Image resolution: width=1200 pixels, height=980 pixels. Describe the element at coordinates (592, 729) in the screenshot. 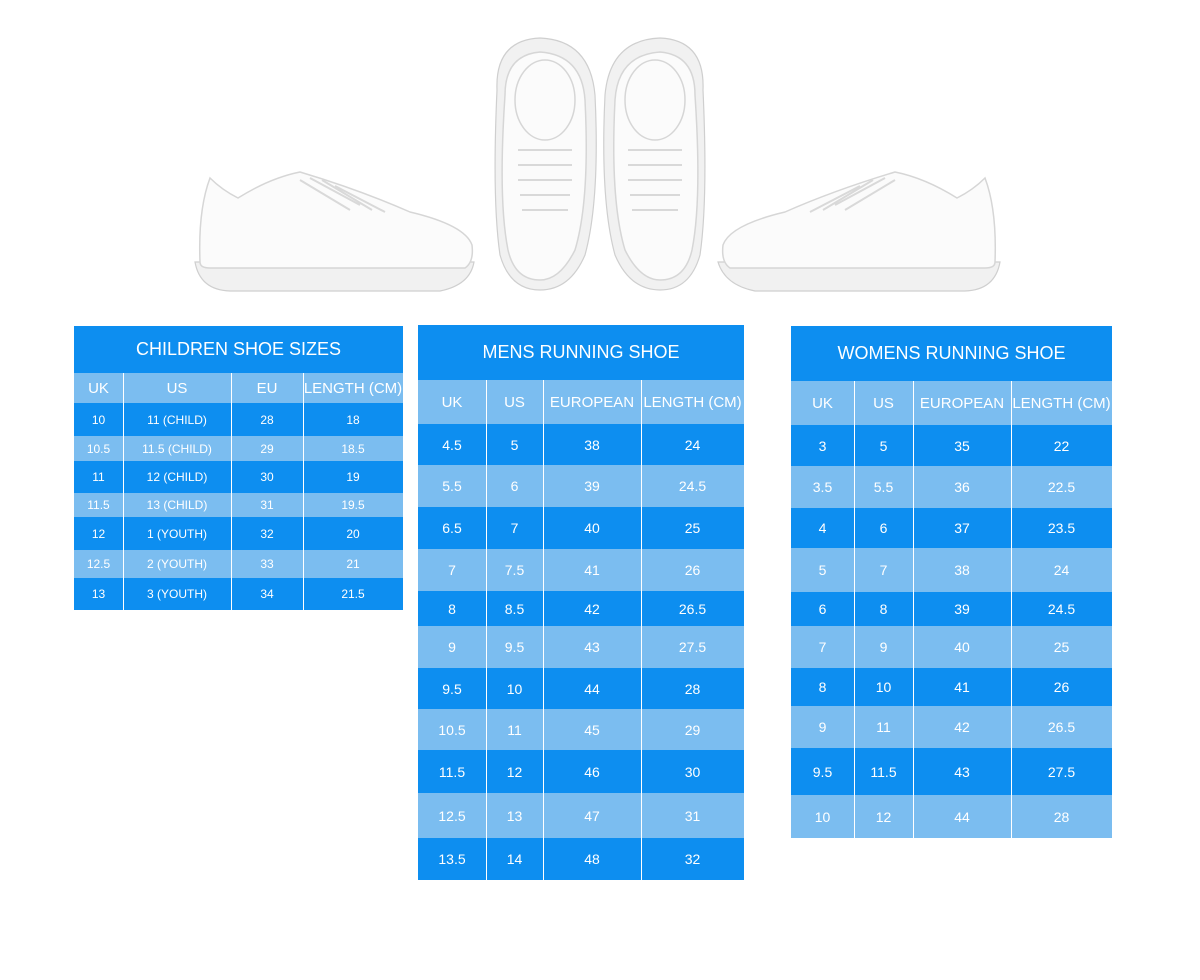

I see `table-cell: 45` at that location.